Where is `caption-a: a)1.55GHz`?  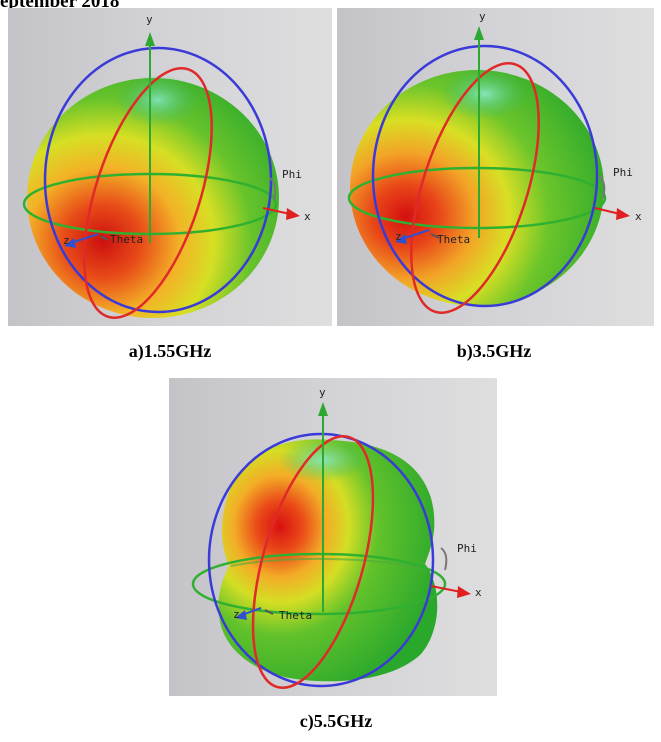
caption-a: a)1.55GHz is located at coordinates (170, 351).